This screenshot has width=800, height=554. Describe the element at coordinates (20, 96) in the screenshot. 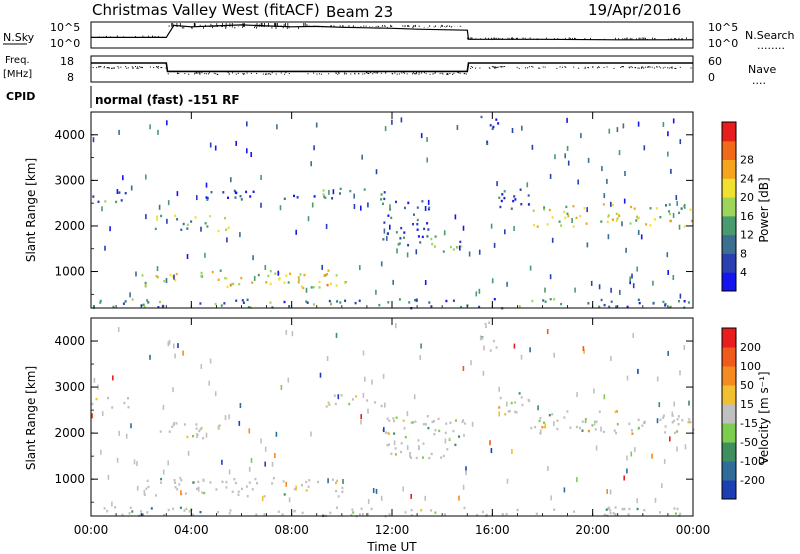

I see `cpid-label: CPID` at that location.